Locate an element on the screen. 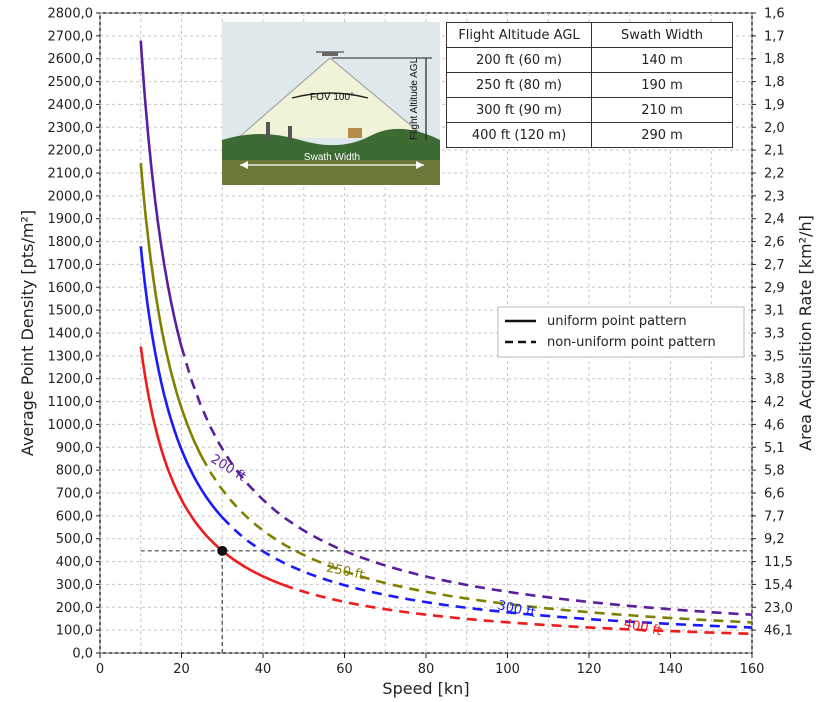 The width and height of the screenshot is (825, 702). y2-tick-label: 2,2 is located at coordinates (774, 174).